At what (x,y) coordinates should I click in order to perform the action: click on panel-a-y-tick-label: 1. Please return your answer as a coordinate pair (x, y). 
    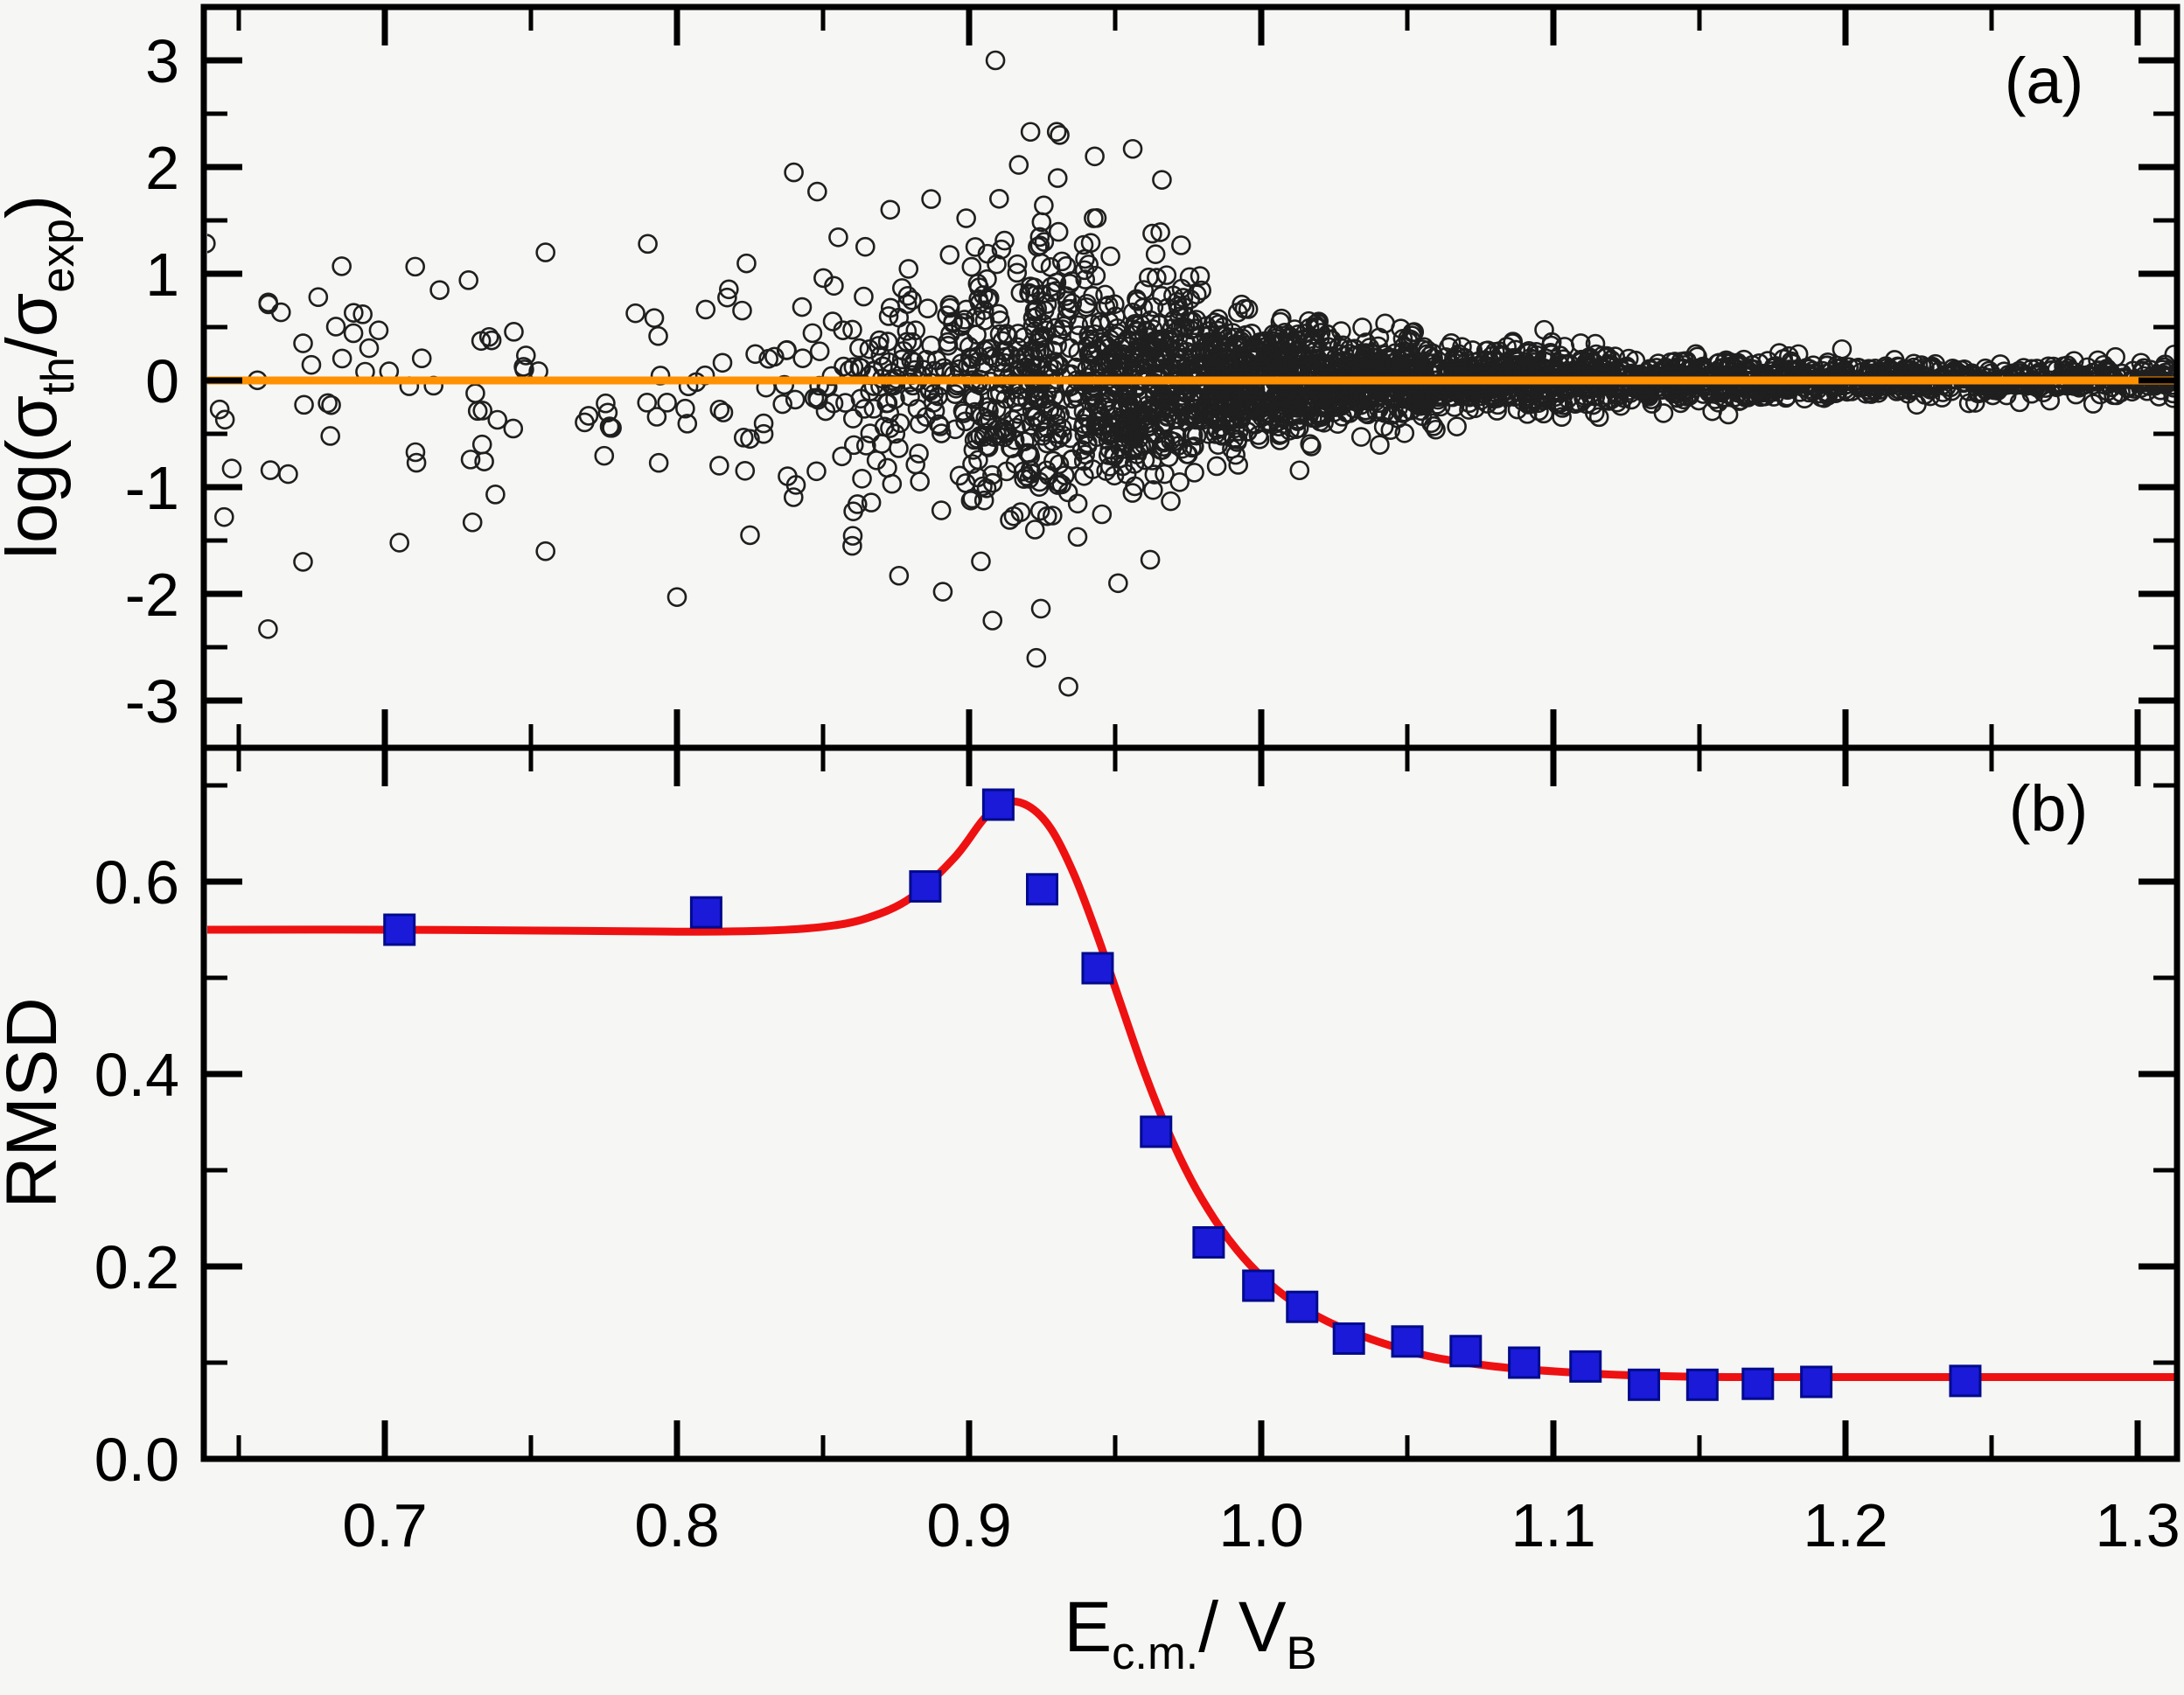
    Looking at the image, I should click on (162, 275).